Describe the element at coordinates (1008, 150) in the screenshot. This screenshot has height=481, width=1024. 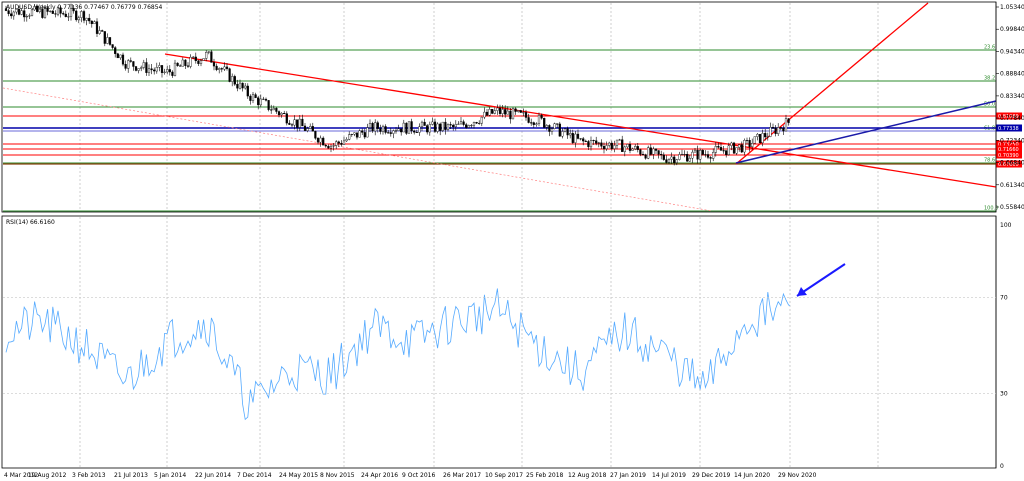
I see `price-level-label: 0.71660` at that location.